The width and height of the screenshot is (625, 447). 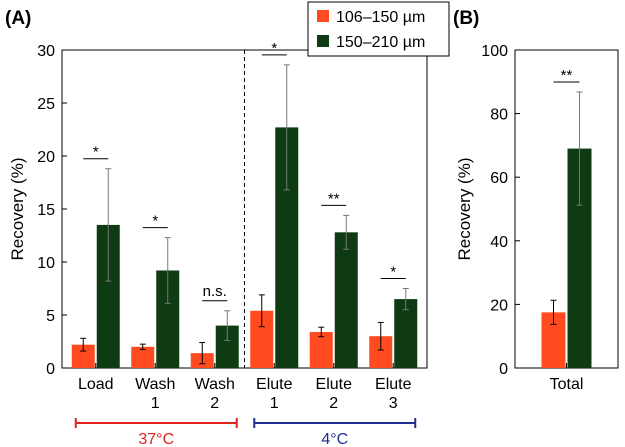 I want to click on y-tick-label: 25, so click(x=46, y=104).